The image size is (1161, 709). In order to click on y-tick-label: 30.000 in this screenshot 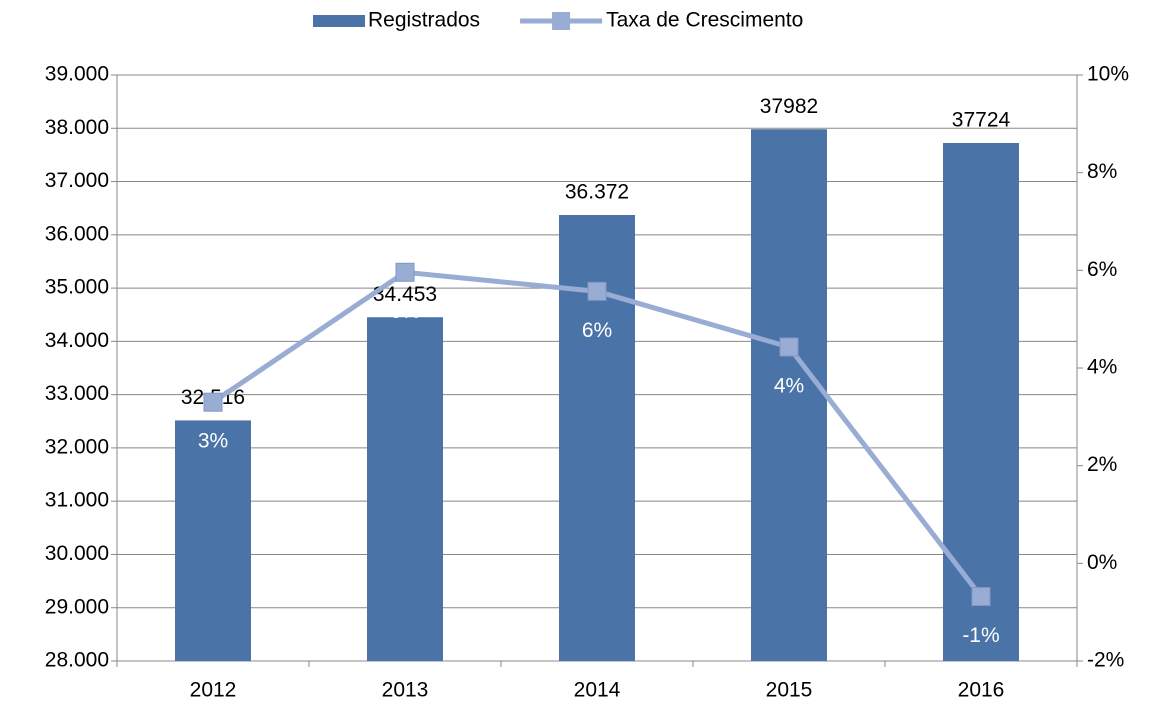, I will do `click(77, 553)`.